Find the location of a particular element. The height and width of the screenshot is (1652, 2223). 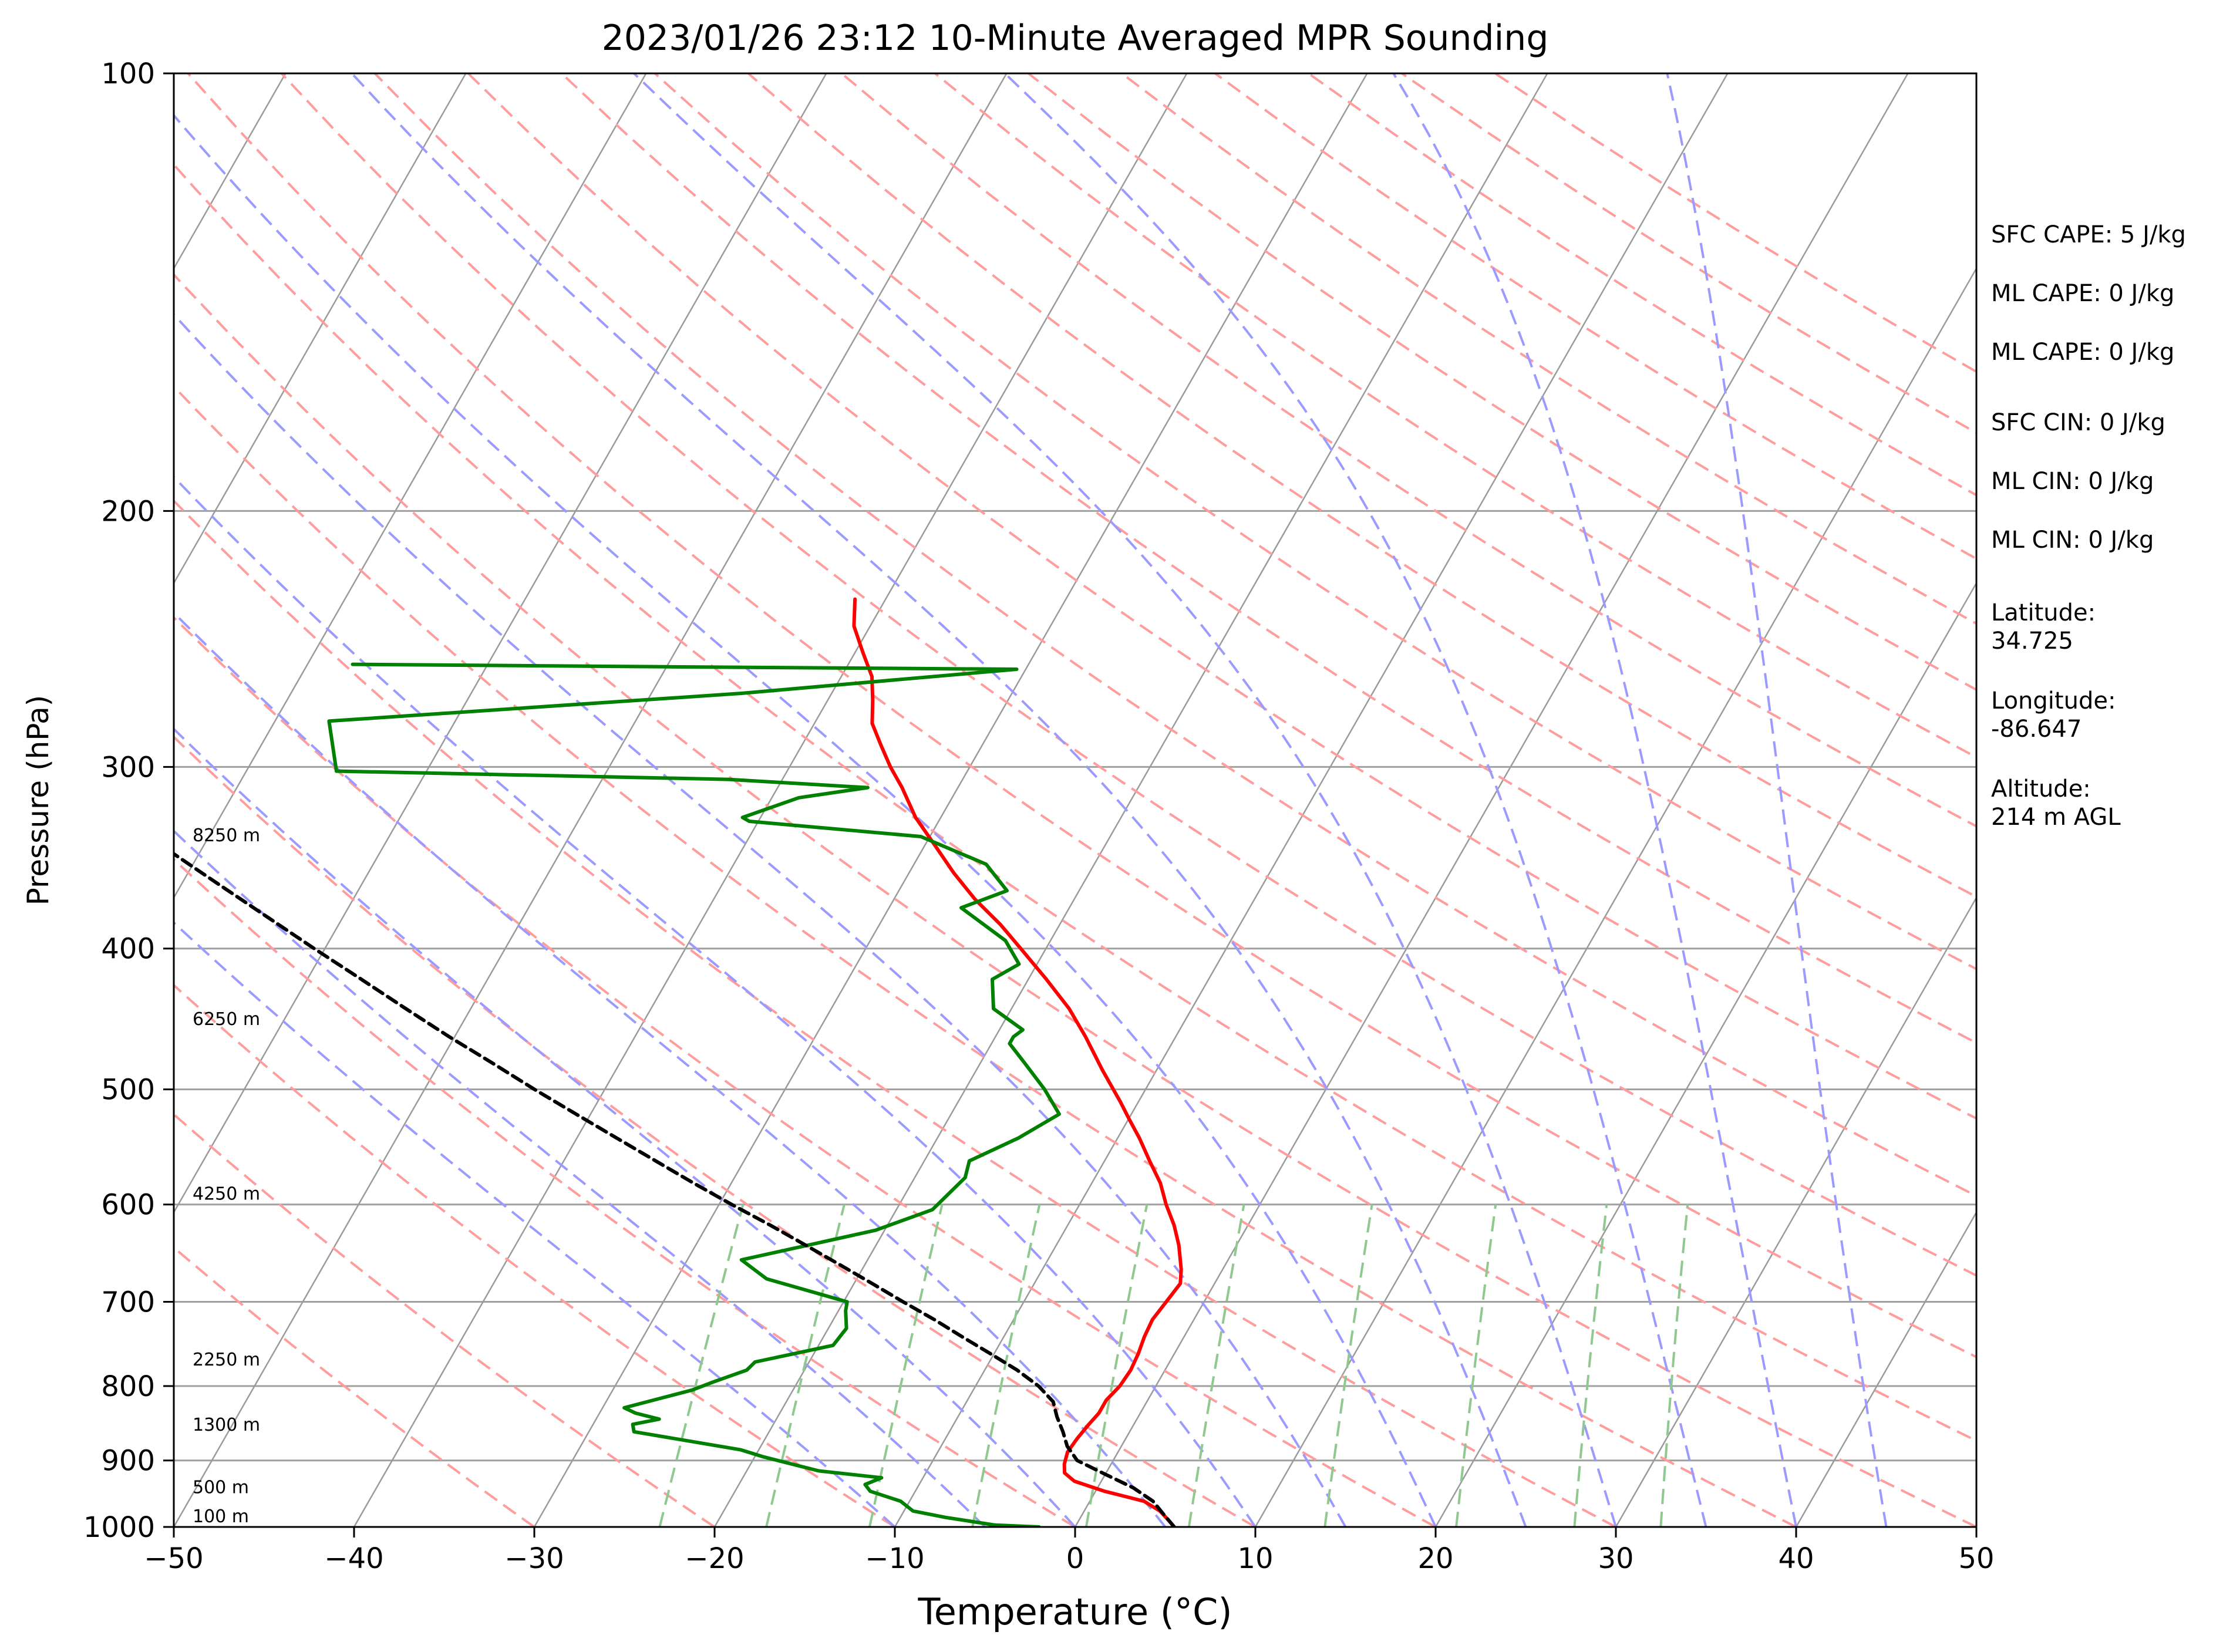

x-tick-label: 50 is located at coordinates (1976, 1558).